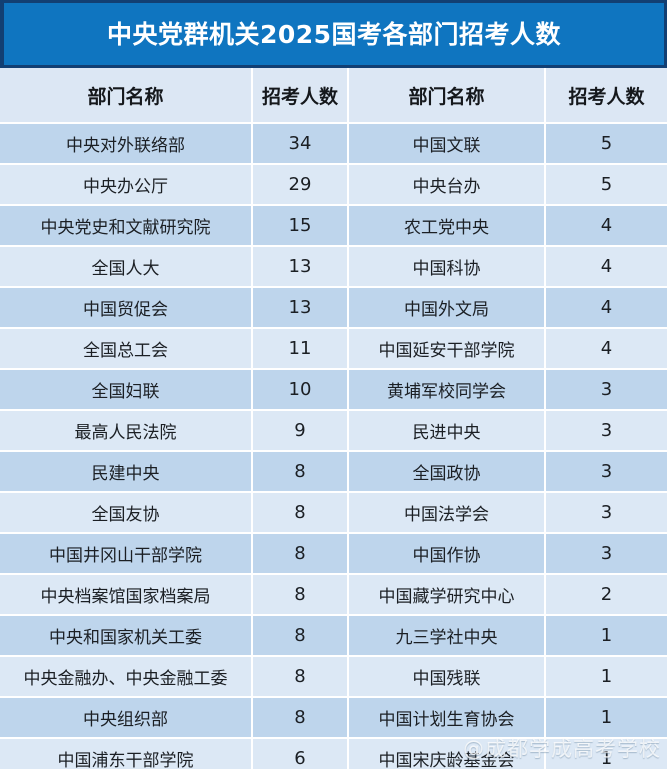 The image size is (667, 769). What do you see at coordinates (447, 390) in the screenshot?
I see `cell-department-right: 黄埔军校同学会` at bounding box center [447, 390].